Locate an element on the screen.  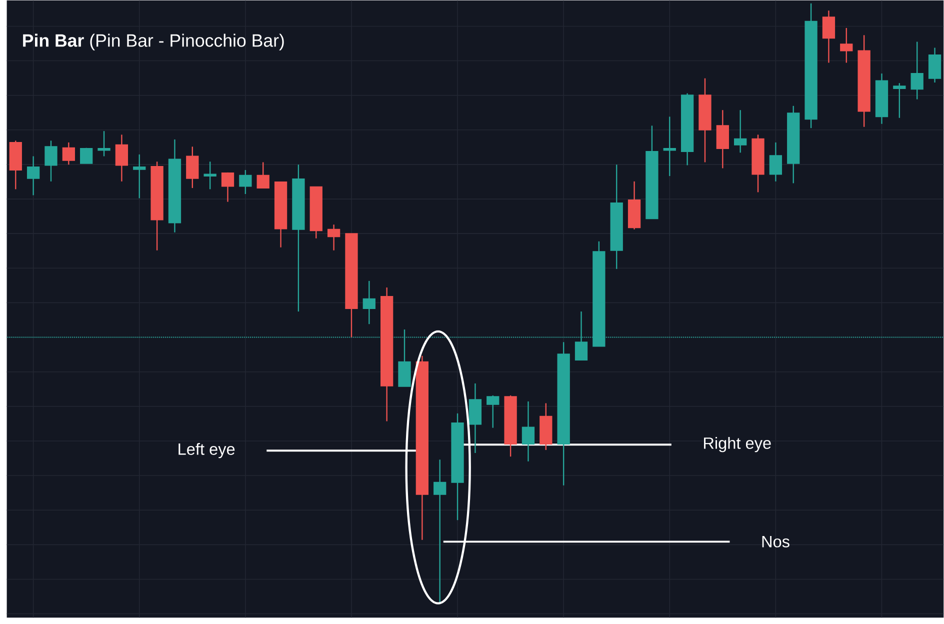
text: Pin Bar (Pin Bar - Pinocchio Bar) is located at coordinates (153, 42).